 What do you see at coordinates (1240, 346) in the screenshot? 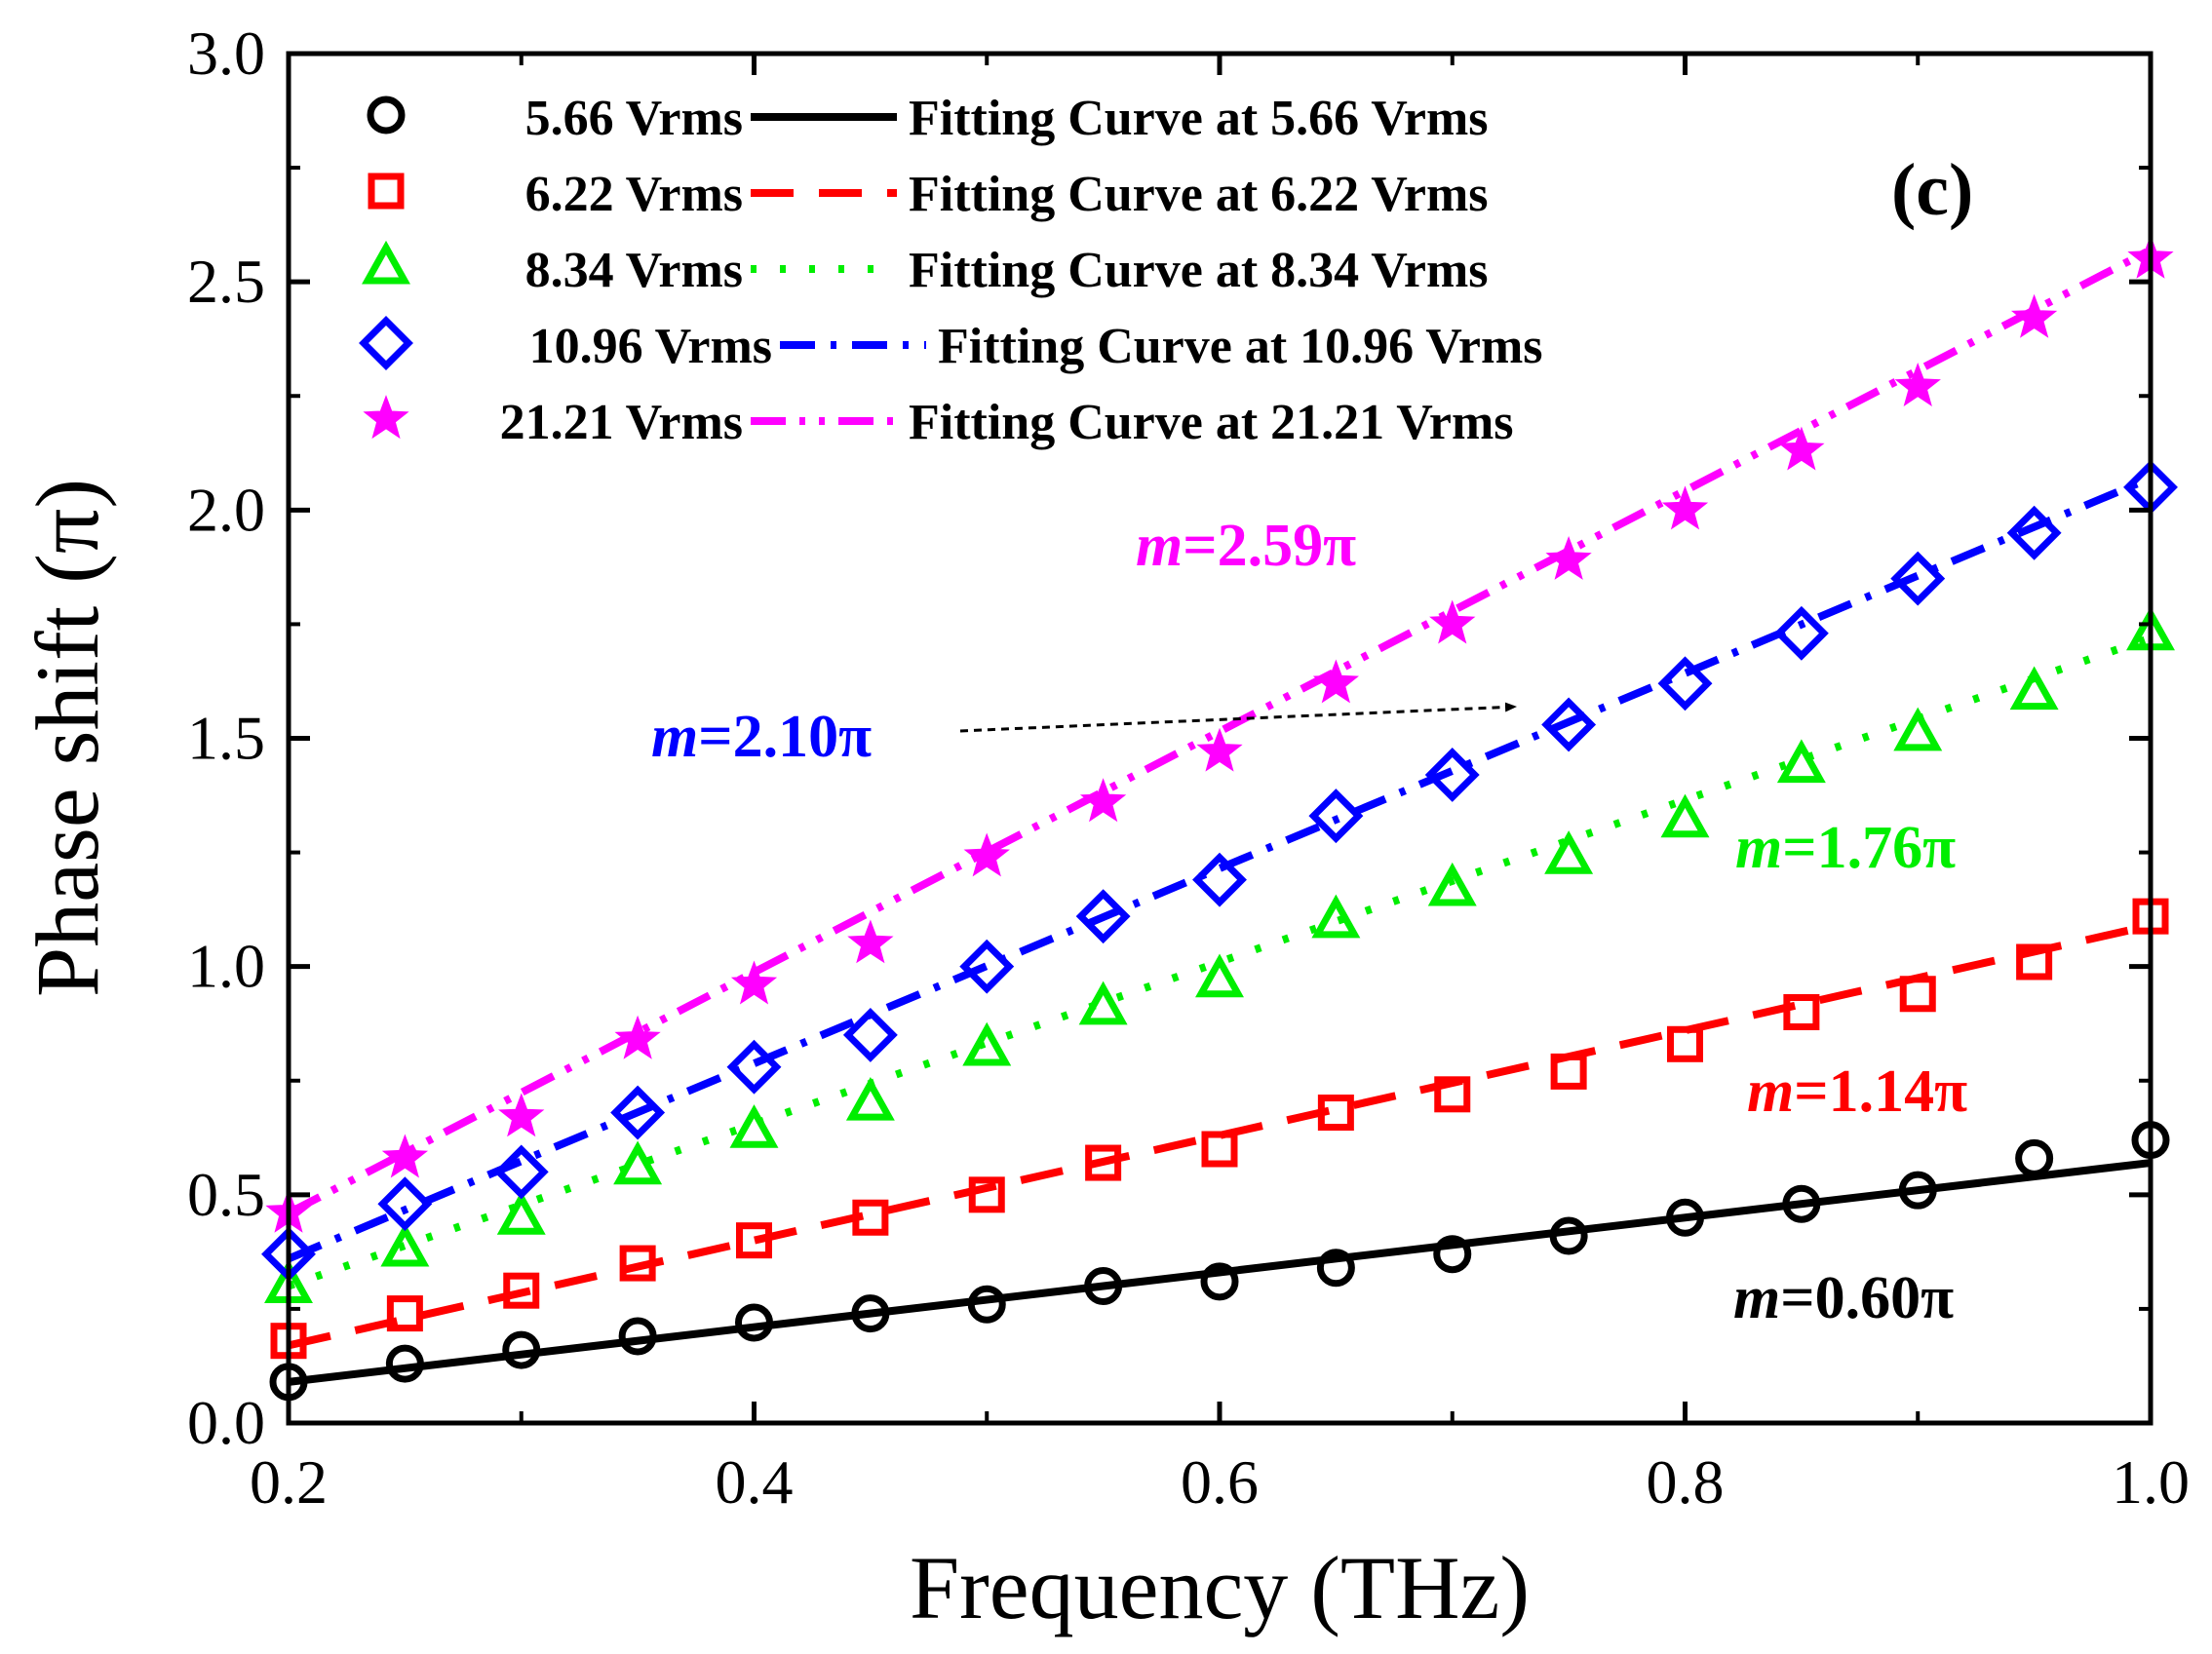
I see `legend-fit-label: Fitting Curve at 10.96 Vrms` at bounding box center [1240, 346].